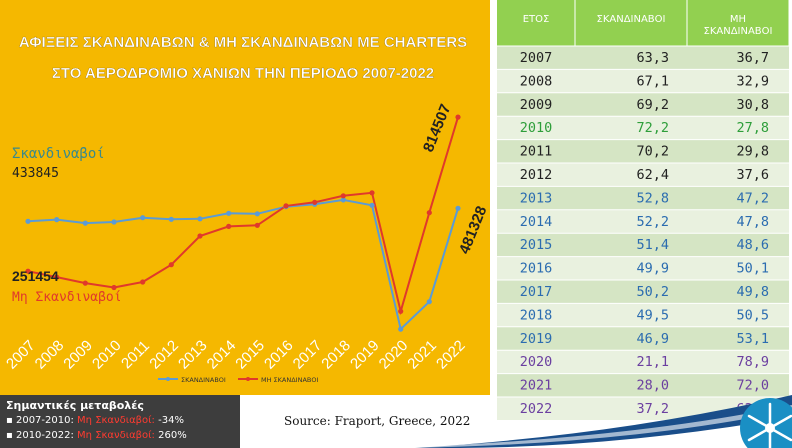 Image resolution: width=792 pixels, height=448 pixels. What do you see at coordinates (752, 339) in the screenshot?
I see `table-cell: 53,1` at bounding box center [752, 339].